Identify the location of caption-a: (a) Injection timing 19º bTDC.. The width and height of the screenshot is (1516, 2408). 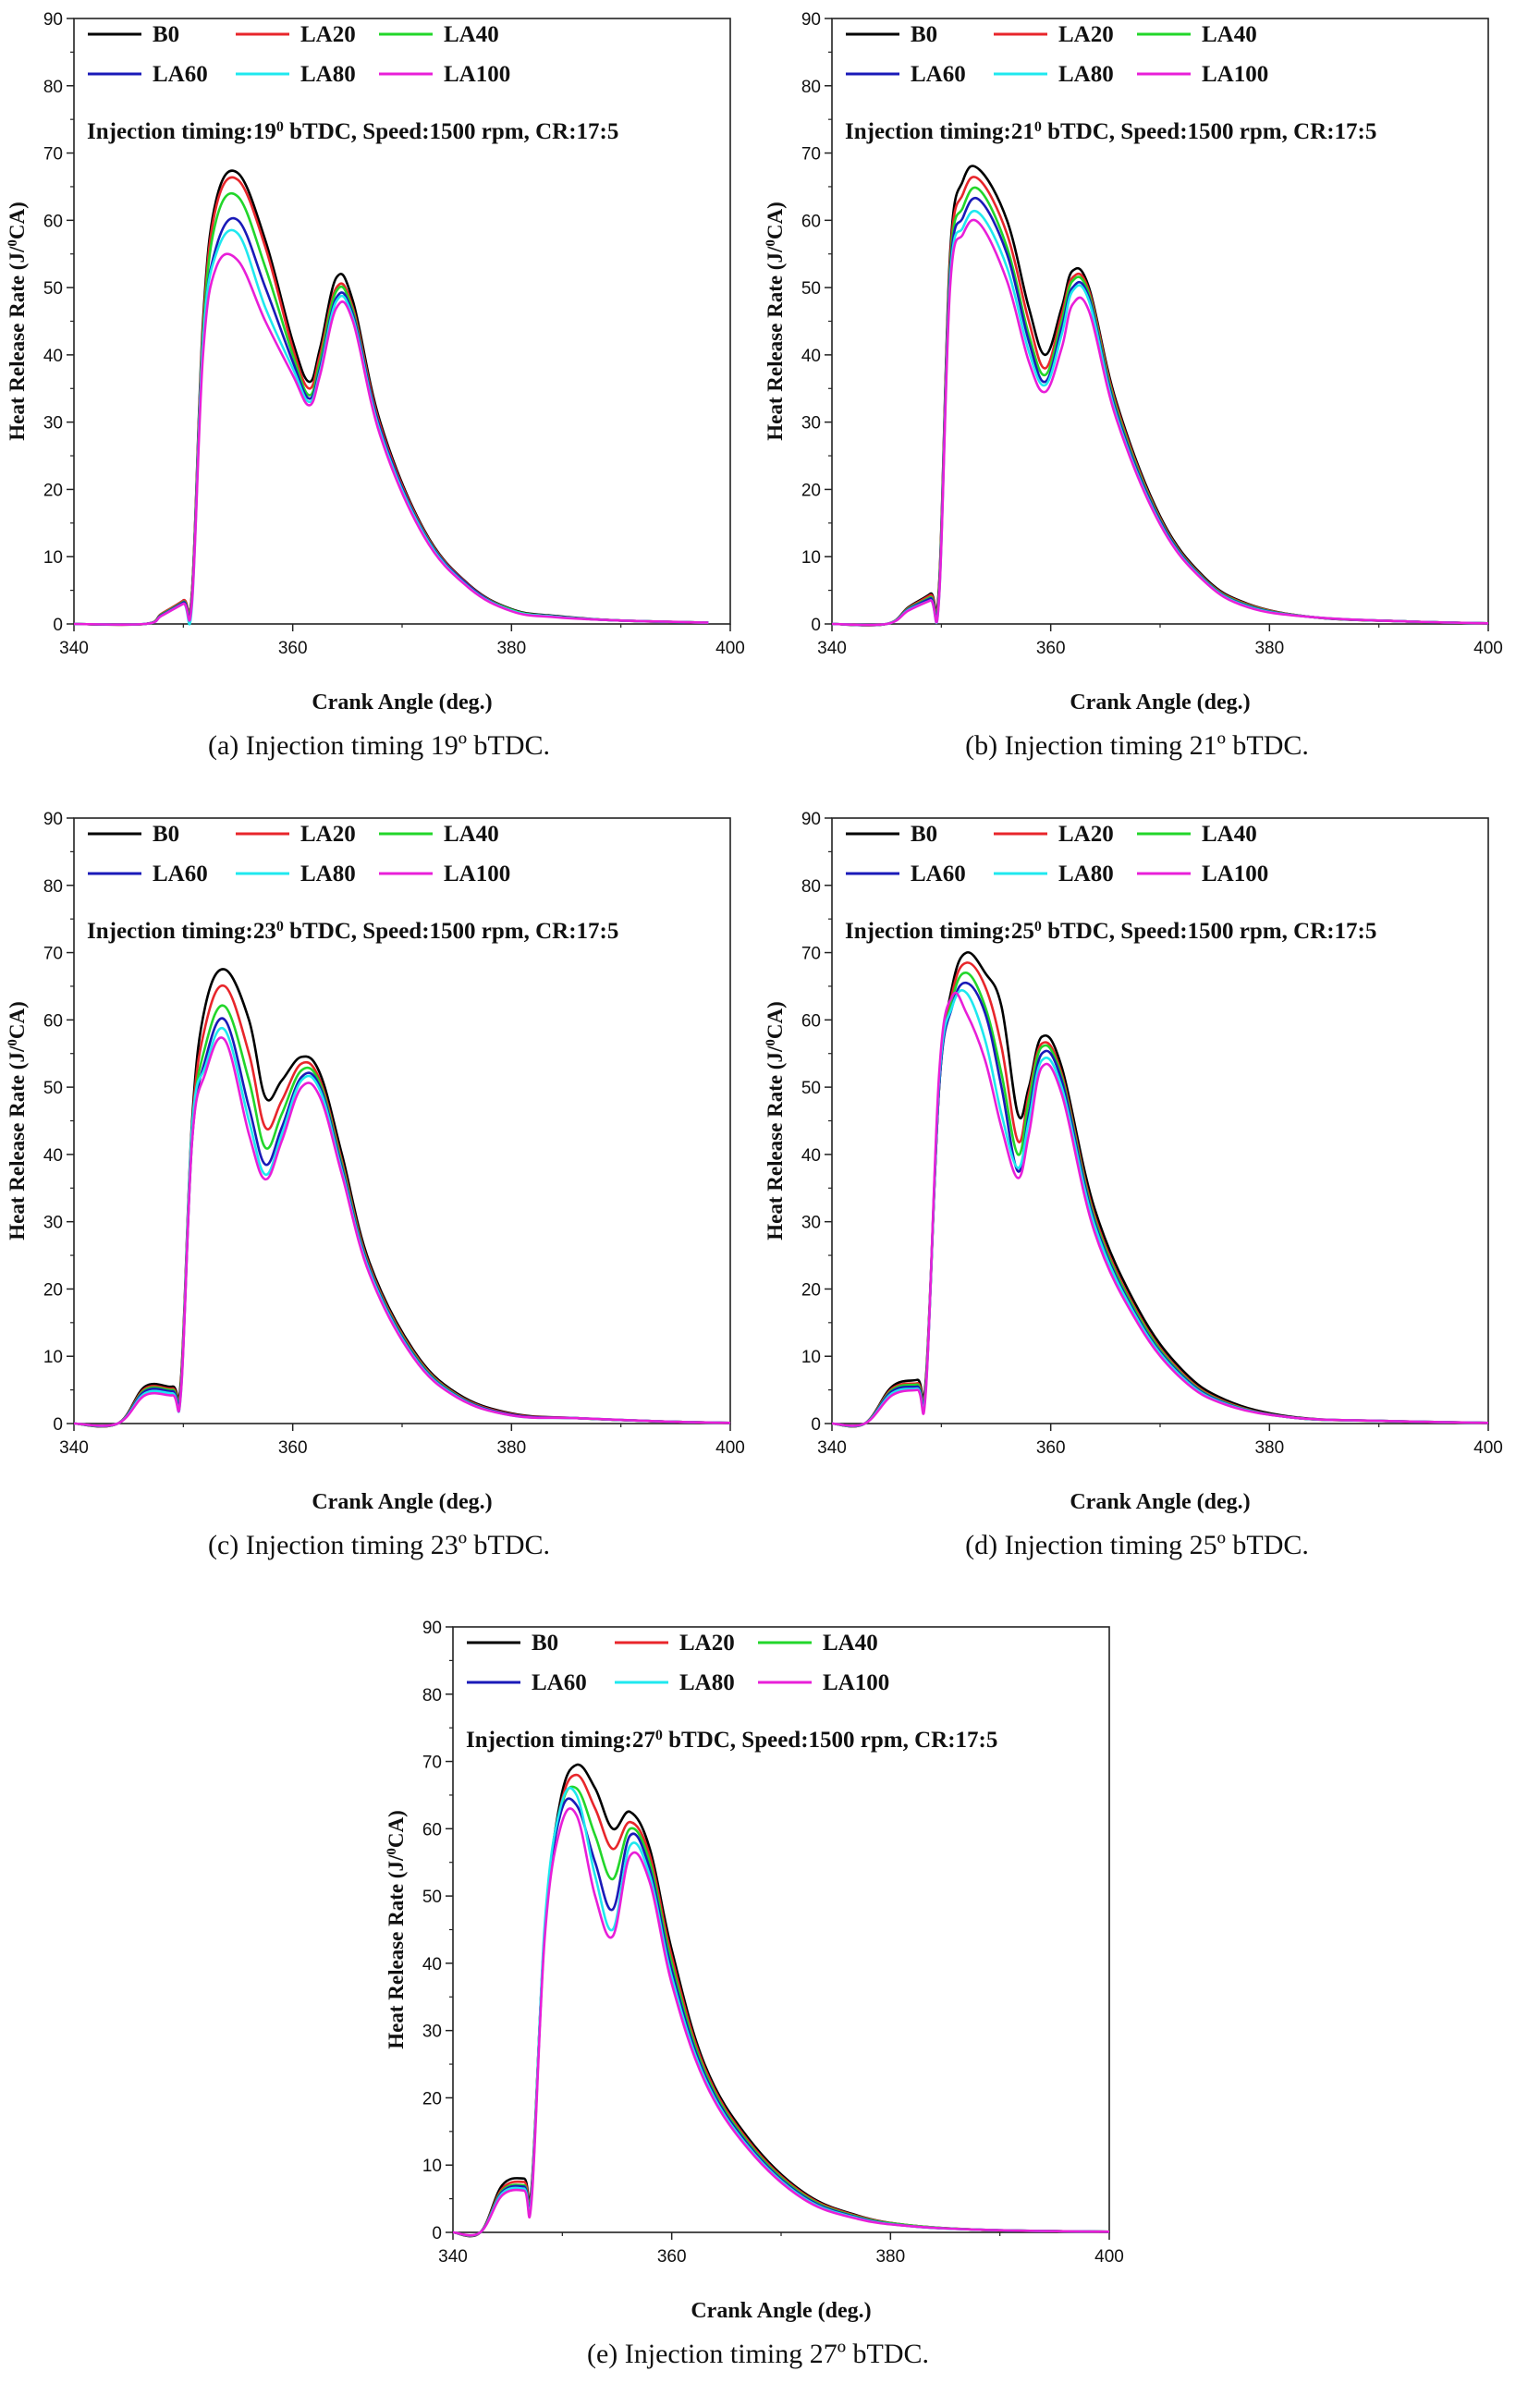
(379, 745).